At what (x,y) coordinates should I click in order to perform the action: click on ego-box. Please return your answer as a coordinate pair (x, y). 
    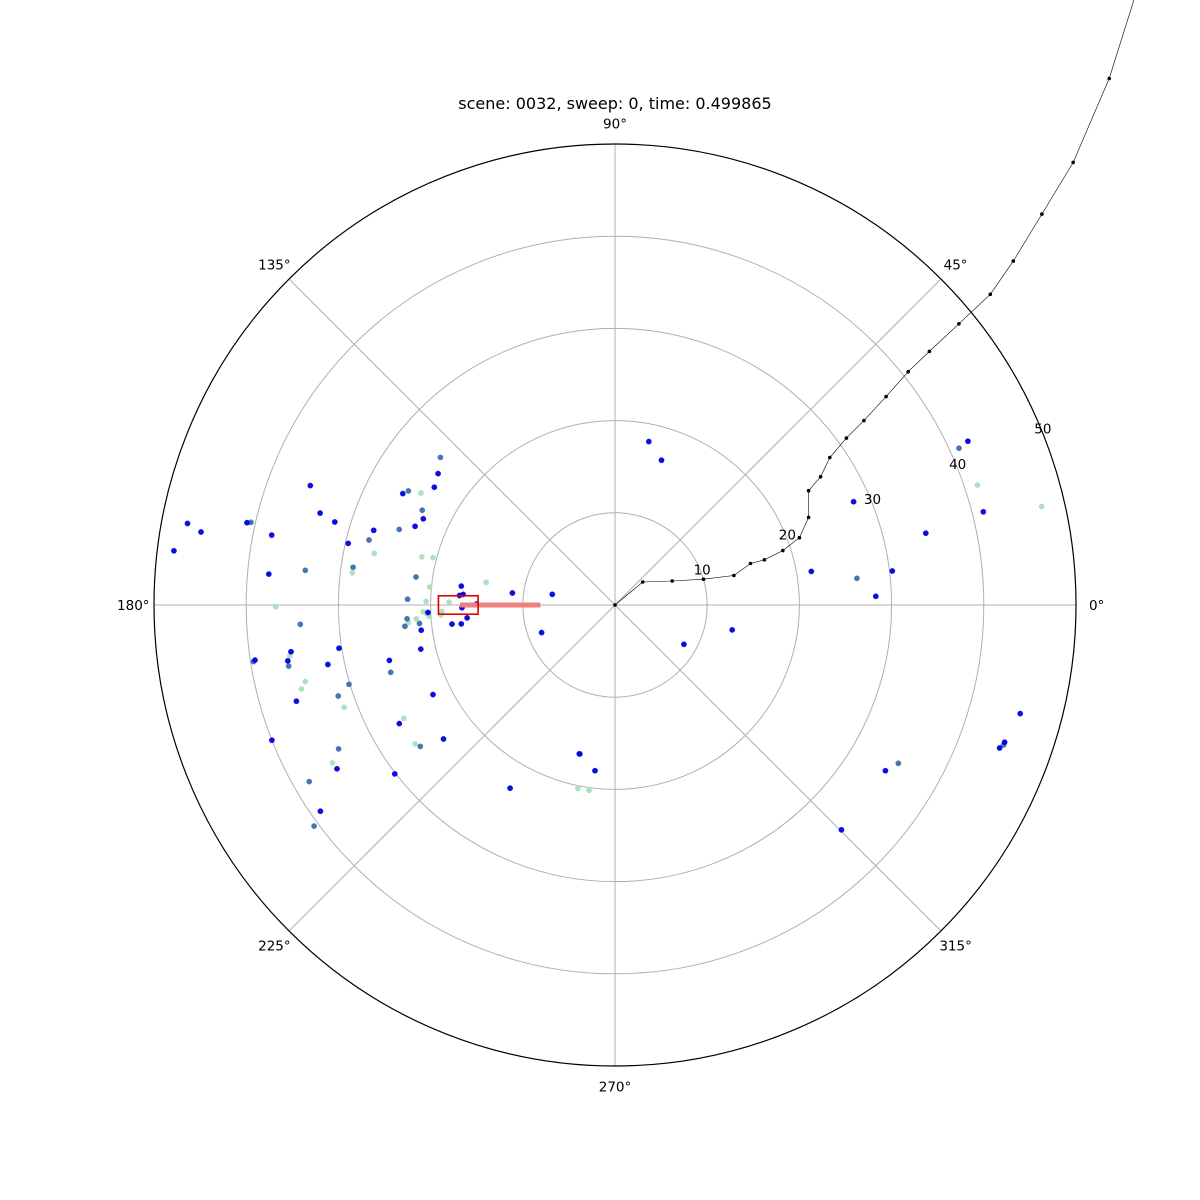
    Looking at the image, I should click on (458, 605).